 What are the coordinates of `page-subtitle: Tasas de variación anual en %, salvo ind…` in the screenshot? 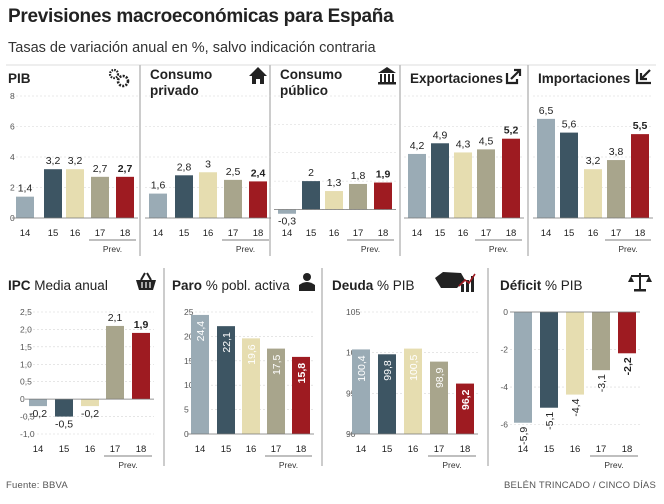 It's located at (192, 48).